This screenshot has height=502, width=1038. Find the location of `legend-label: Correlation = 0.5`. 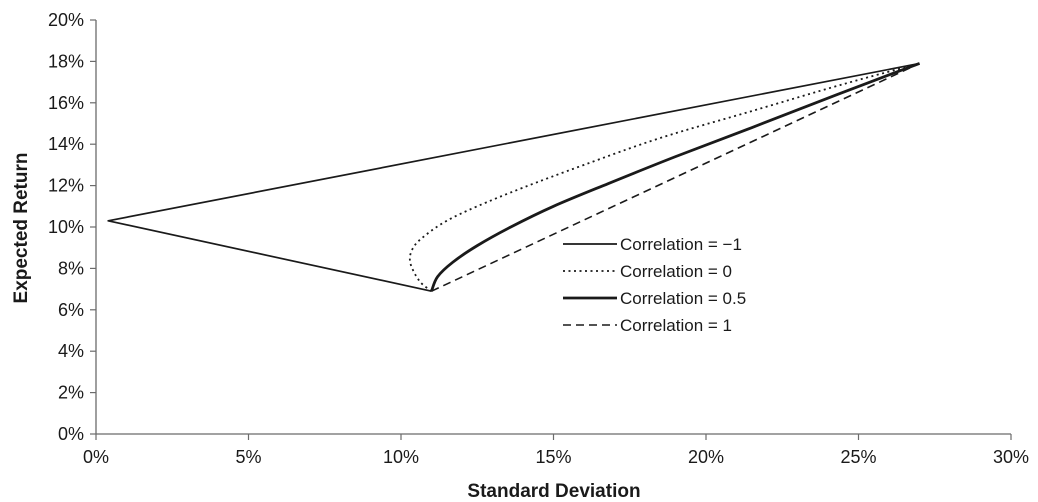

legend-label: Correlation = 0.5 is located at coordinates (683, 298).